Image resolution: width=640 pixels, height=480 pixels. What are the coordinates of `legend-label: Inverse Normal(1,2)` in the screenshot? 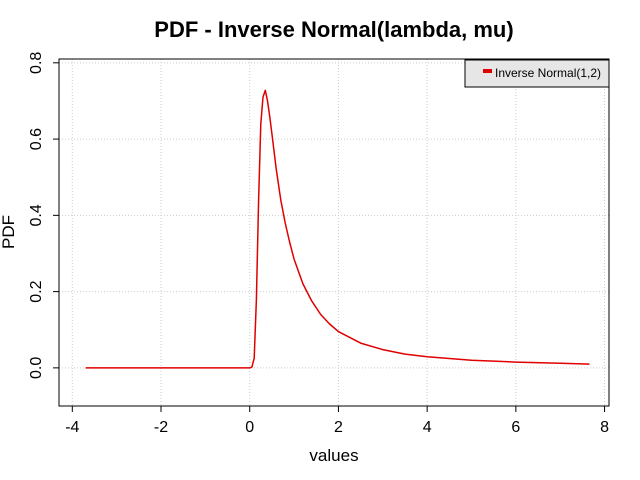 It's located at (548, 73).